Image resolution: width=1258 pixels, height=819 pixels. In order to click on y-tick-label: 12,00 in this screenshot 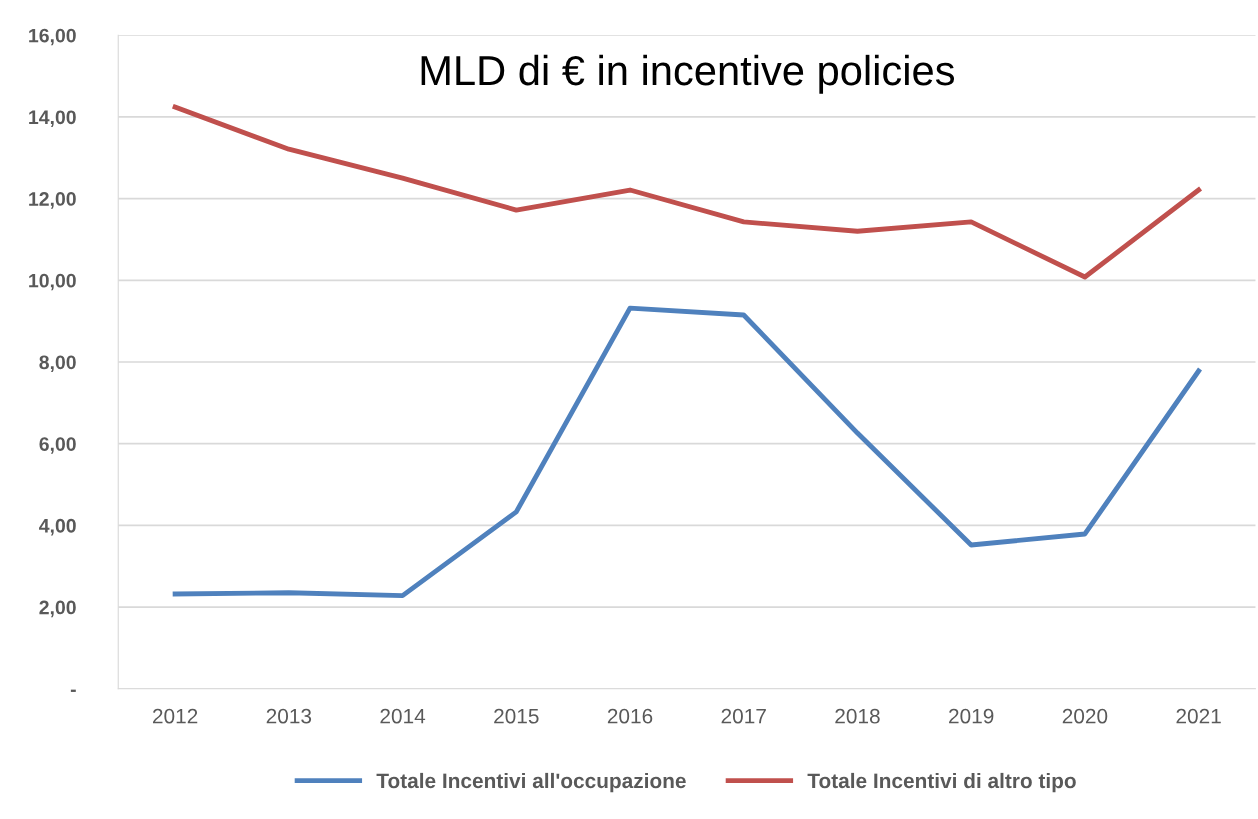, I will do `click(52, 200)`.